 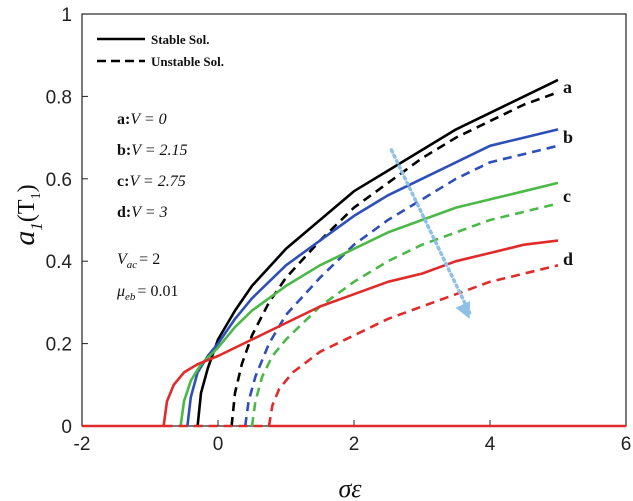 I want to click on case-c: c:V = 2.75, so click(x=151, y=181).